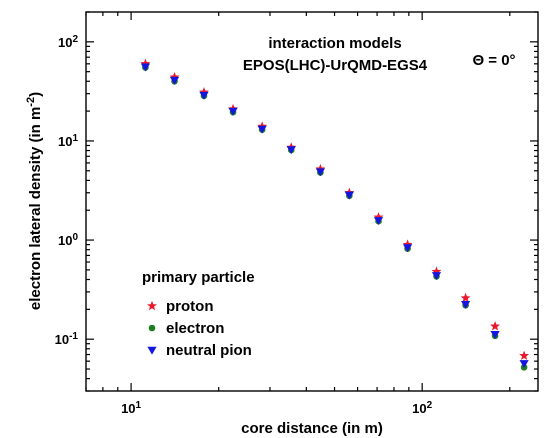  What do you see at coordinates (67, 339) in the screenshot?
I see `y-tick-label: 10⁻¹` at bounding box center [67, 339].